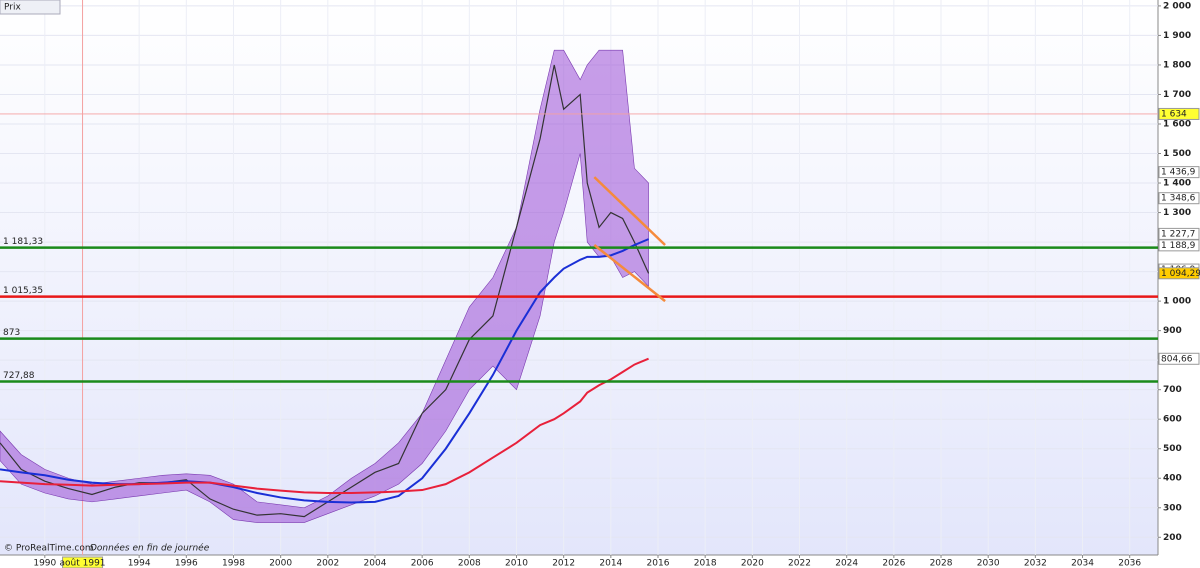 The image size is (1200, 568). What do you see at coordinates (44, 563) in the screenshot?
I see `x-tick-label: 1990` at bounding box center [44, 563].